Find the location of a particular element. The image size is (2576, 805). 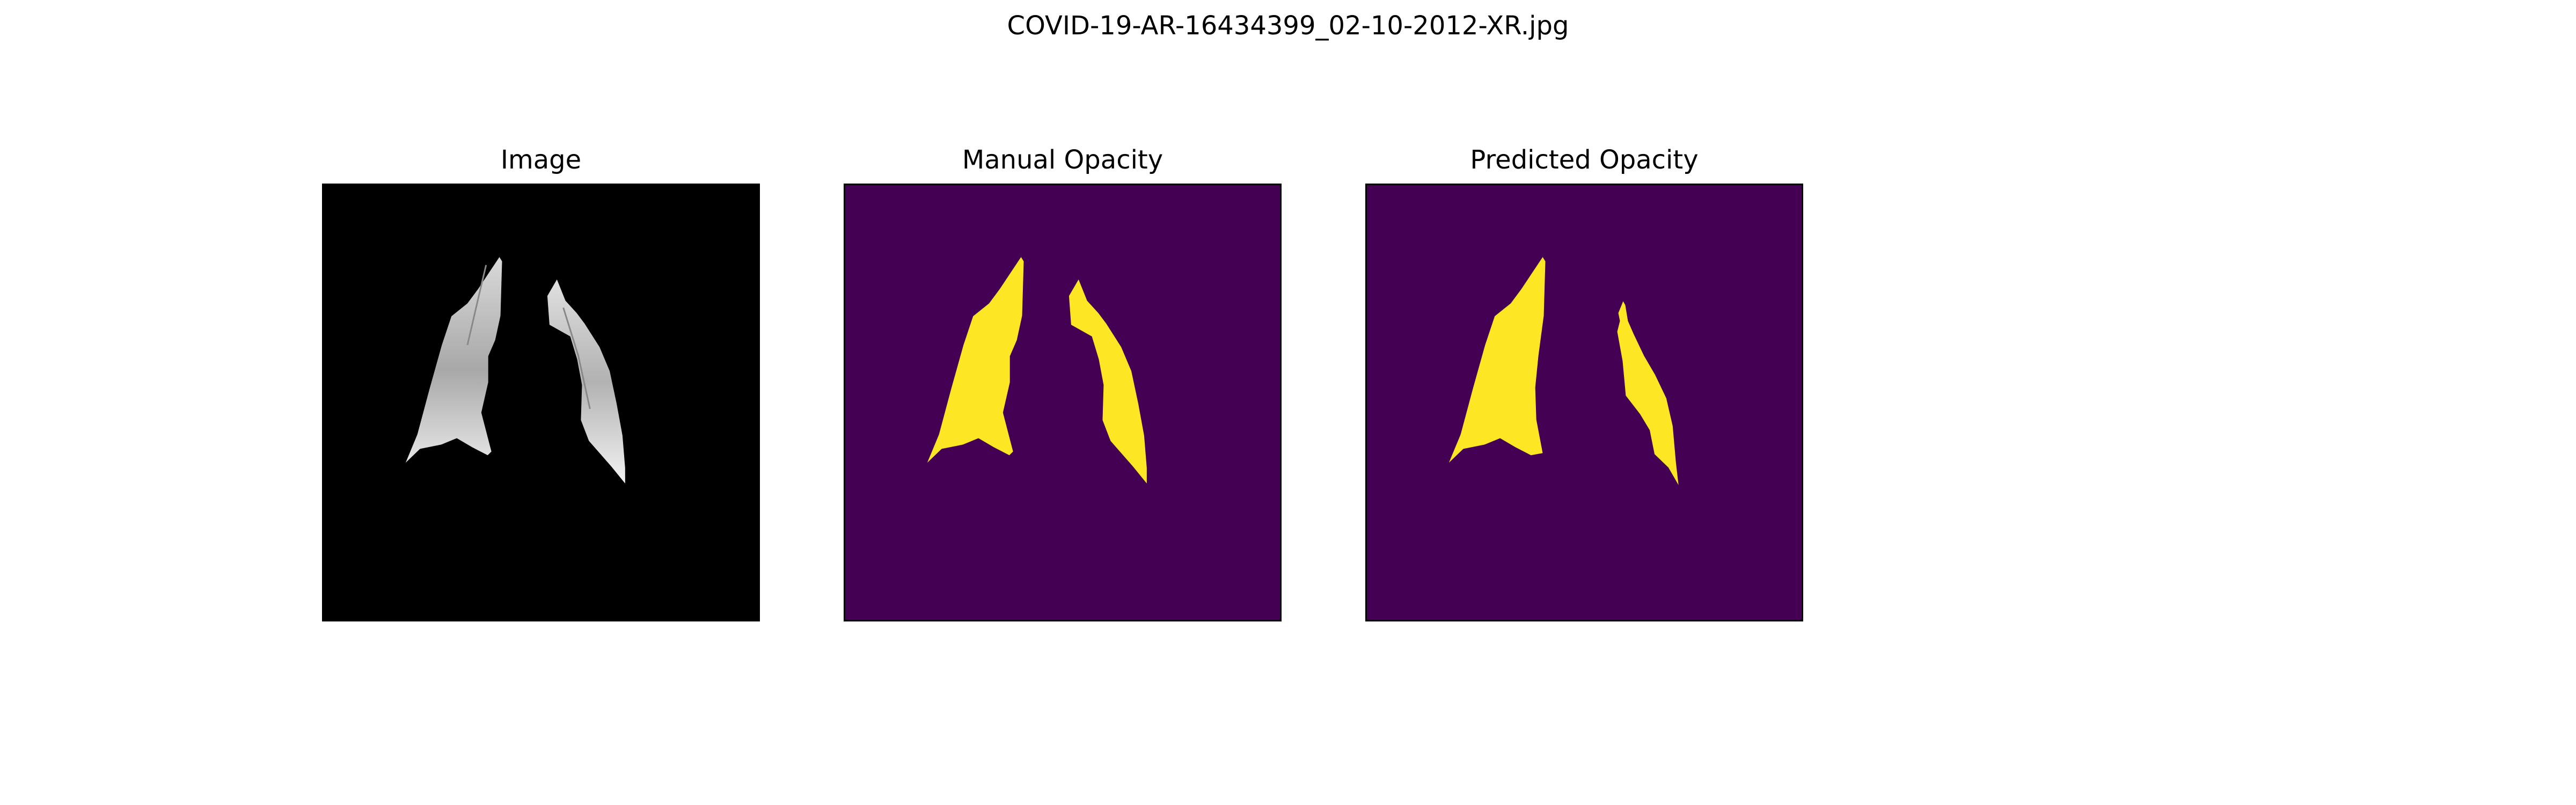

panel-title-manual: Manual Opacity is located at coordinates (1062, 160).